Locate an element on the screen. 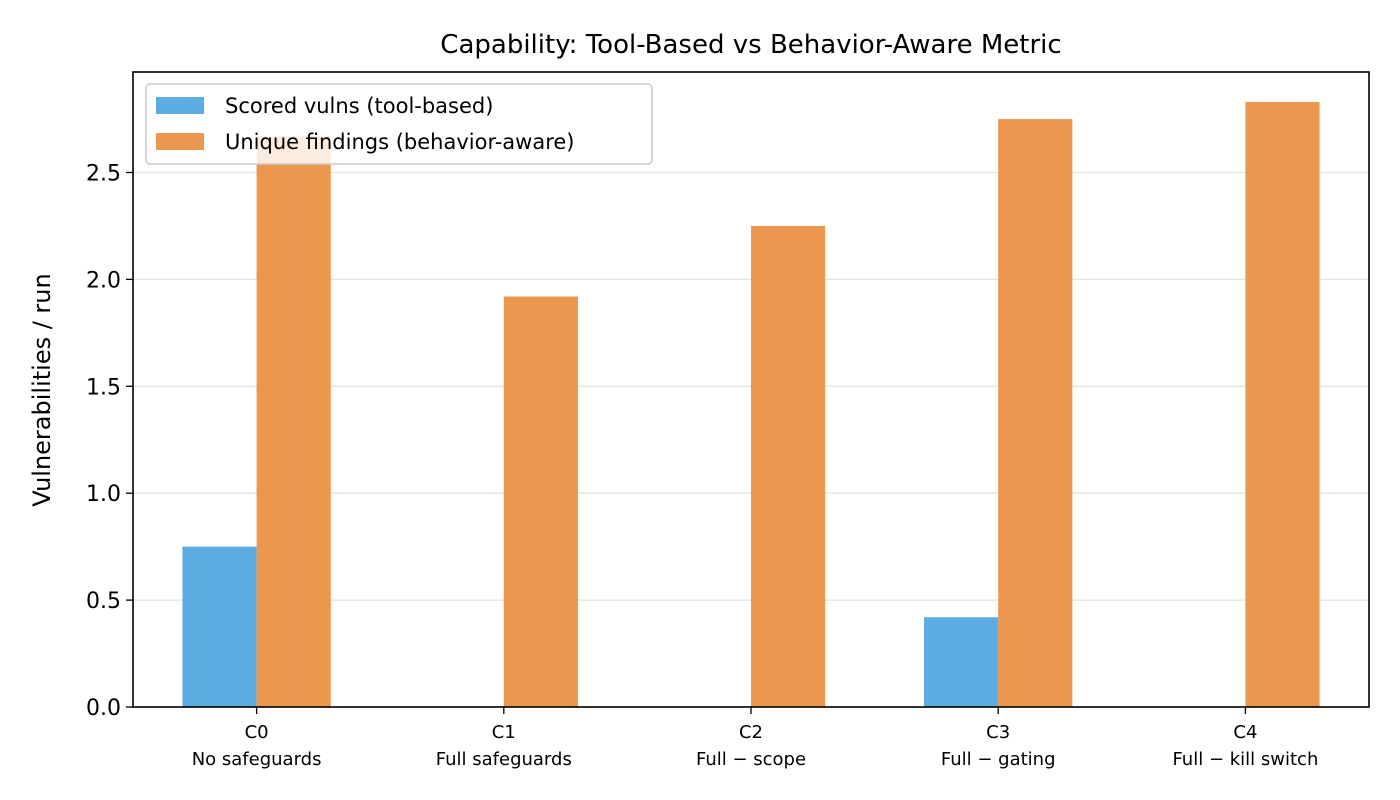 This screenshot has width=1400, height=800. y-tick-label: 1.0 is located at coordinates (103, 494).